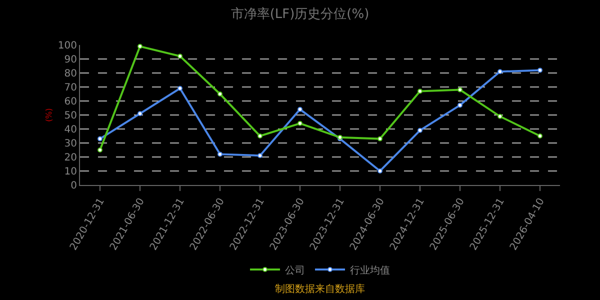 This screenshot has height=300, width=600. I want to click on y-tick-label: 30, so click(70, 144).